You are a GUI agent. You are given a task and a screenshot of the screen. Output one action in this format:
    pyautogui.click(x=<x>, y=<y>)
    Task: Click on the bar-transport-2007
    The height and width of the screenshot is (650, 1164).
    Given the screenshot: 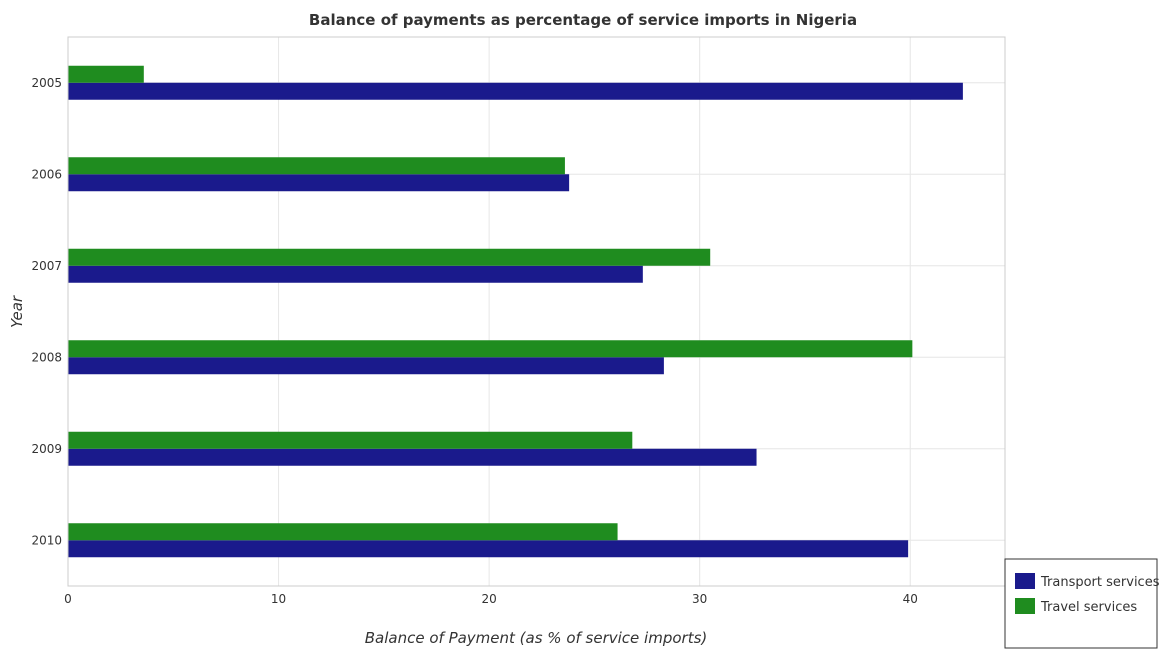 What is the action you would take?
    pyautogui.click(x=355, y=274)
    